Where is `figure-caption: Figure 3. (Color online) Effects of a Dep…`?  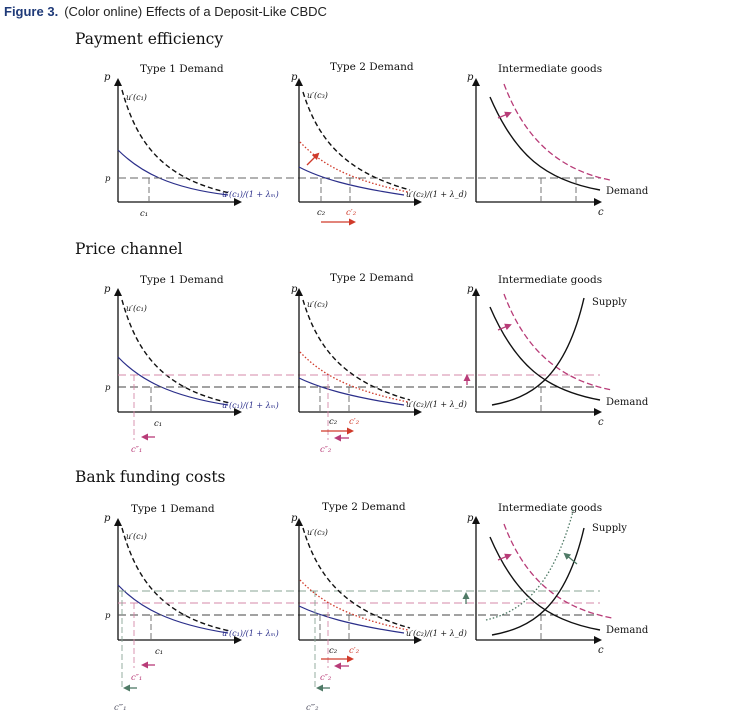
figure-caption: Figure 3. (Color online) Effects of a Dep… is located at coordinates (165, 11).